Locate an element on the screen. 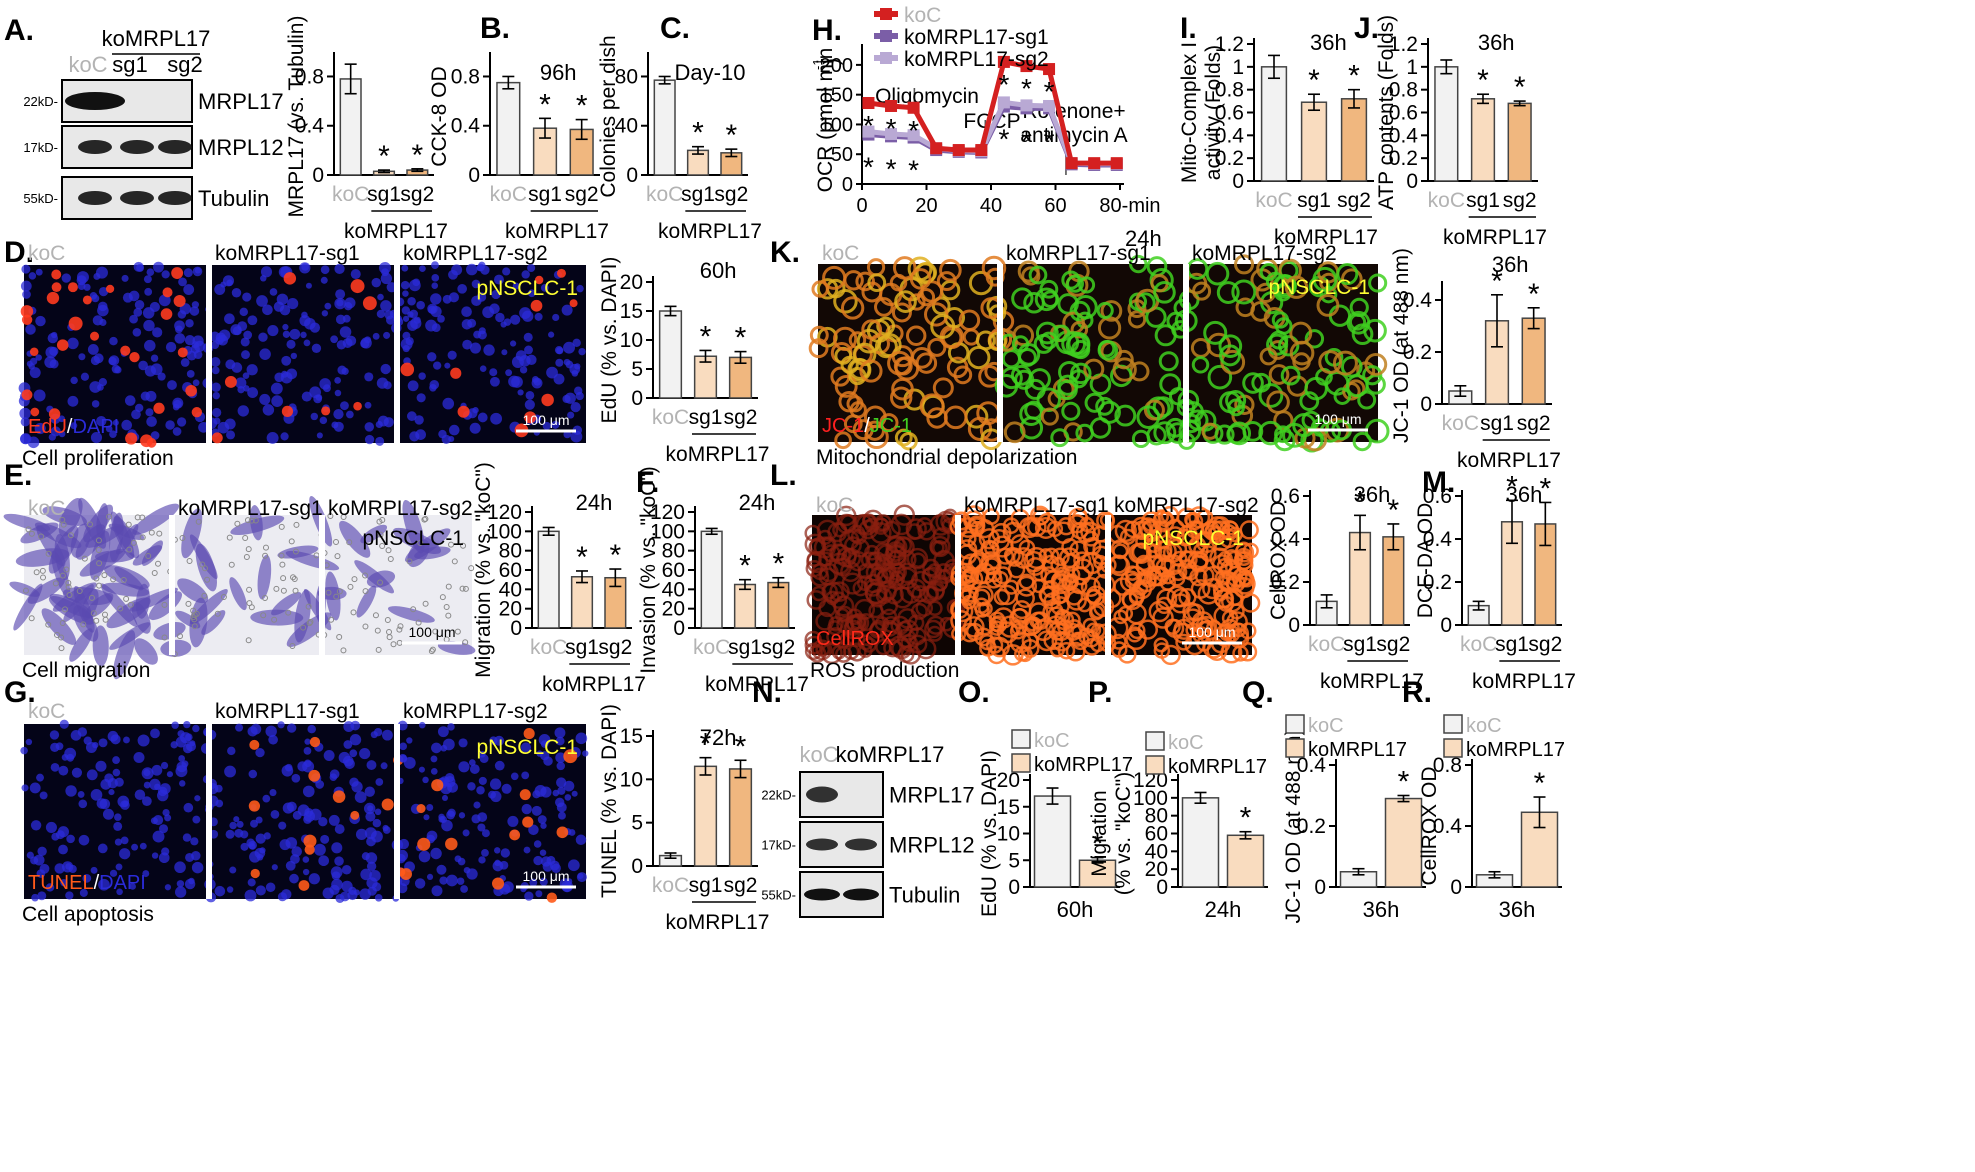  bar-F-sg2 is located at coordinates (778, 605).